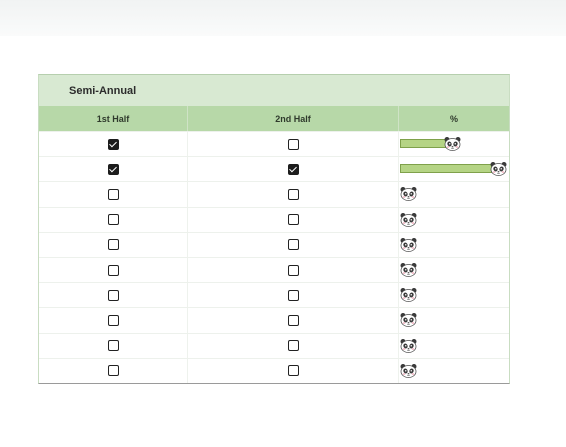 This screenshot has width=566, height=447. What do you see at coordinates (283, 18) in the screenshot?
I see `top-toolbar` at bounding box center [283, 18].